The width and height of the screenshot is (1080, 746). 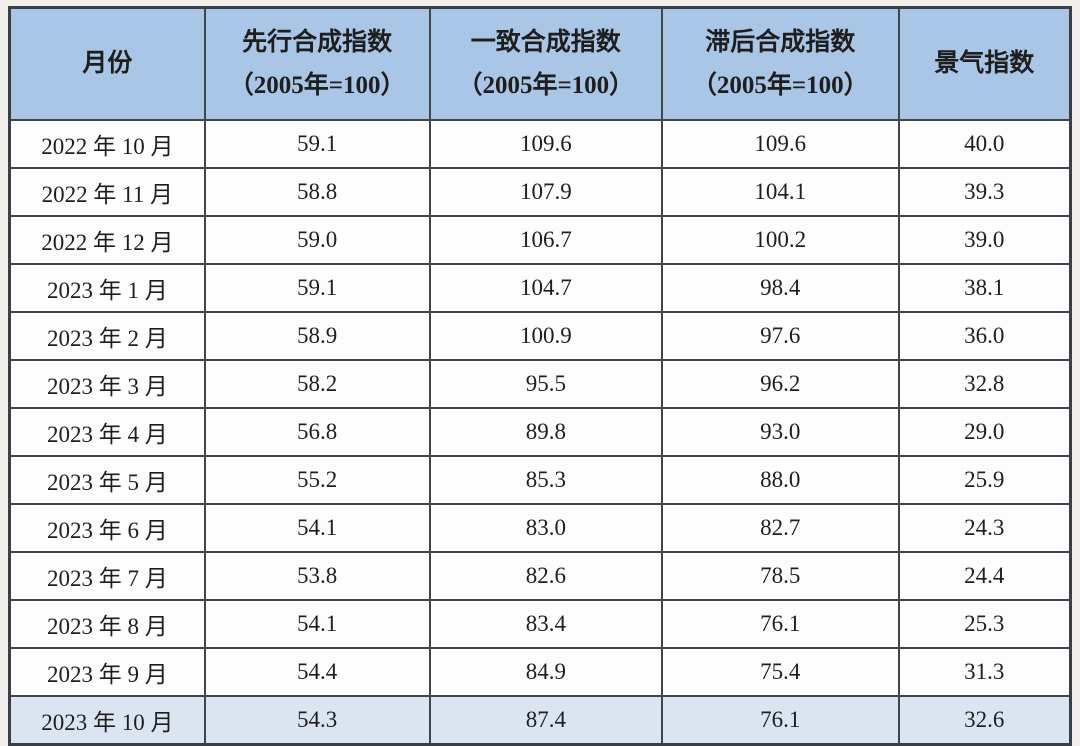 What do you see at coordinates (984, 192) in the screenshot?
I see `prosperity-index-cell: 39.3` at bounding box center [984, 192].